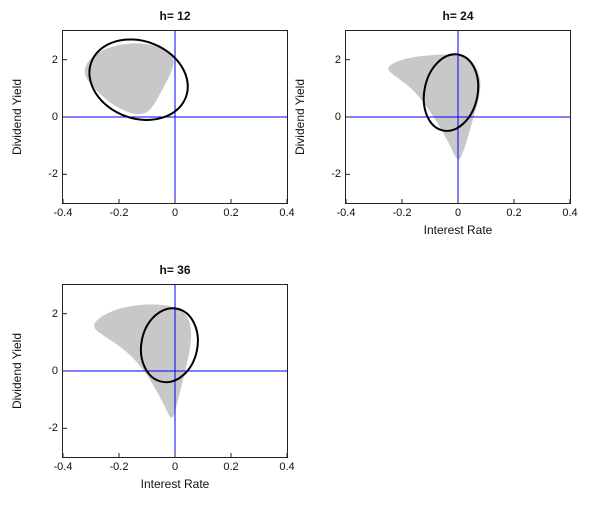  I want to click on plot-title: h= 24, so click(458, 16).